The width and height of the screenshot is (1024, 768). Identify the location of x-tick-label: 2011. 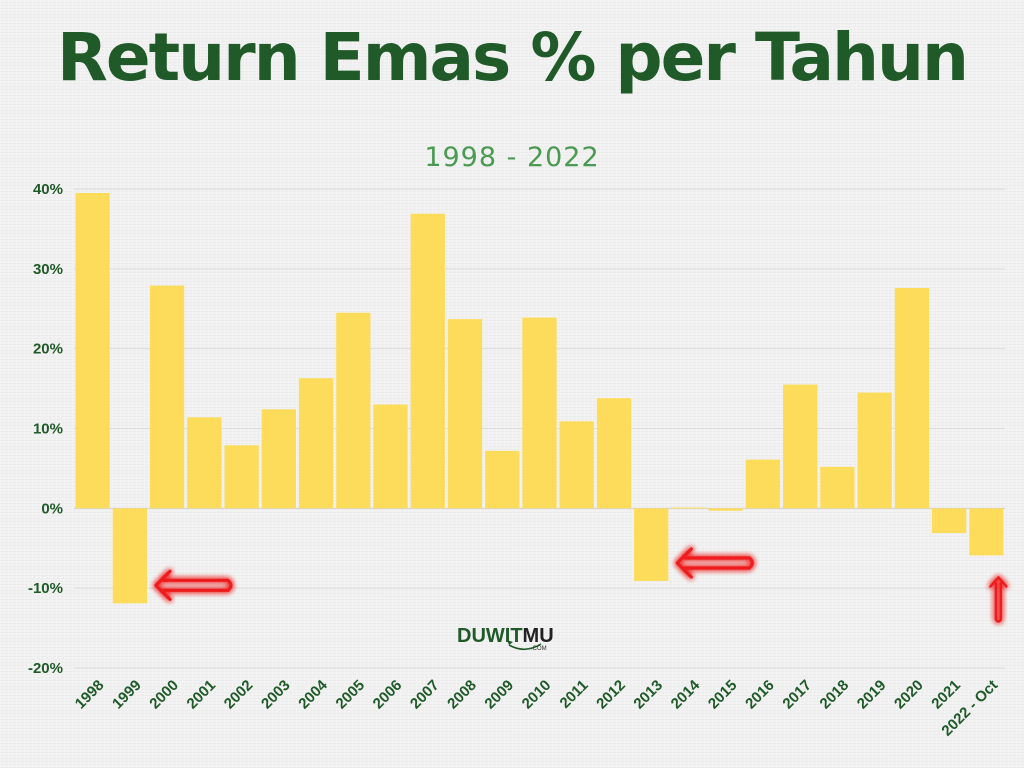
(574, 694).